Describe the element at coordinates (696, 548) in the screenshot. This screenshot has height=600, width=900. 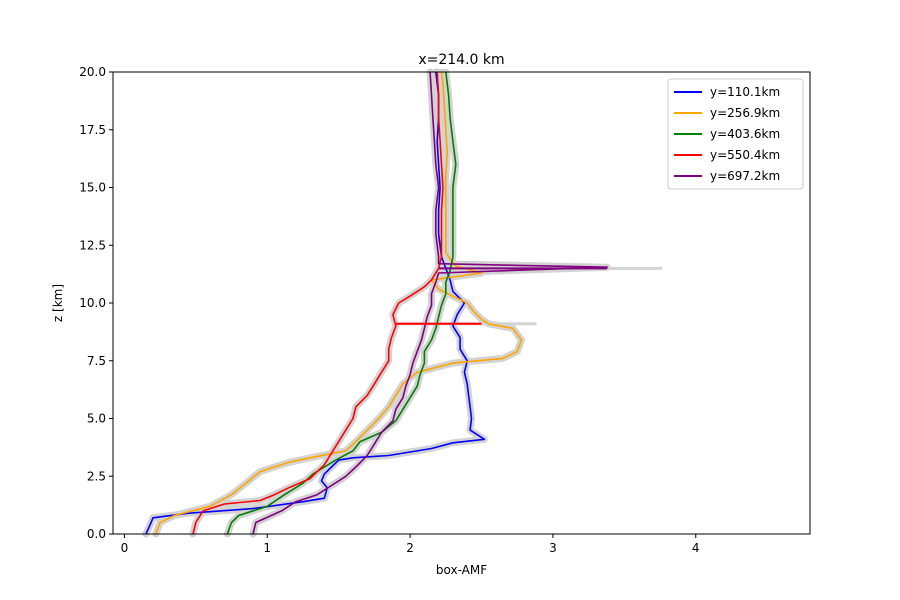
I see `x-tick-label: 4` at that location.